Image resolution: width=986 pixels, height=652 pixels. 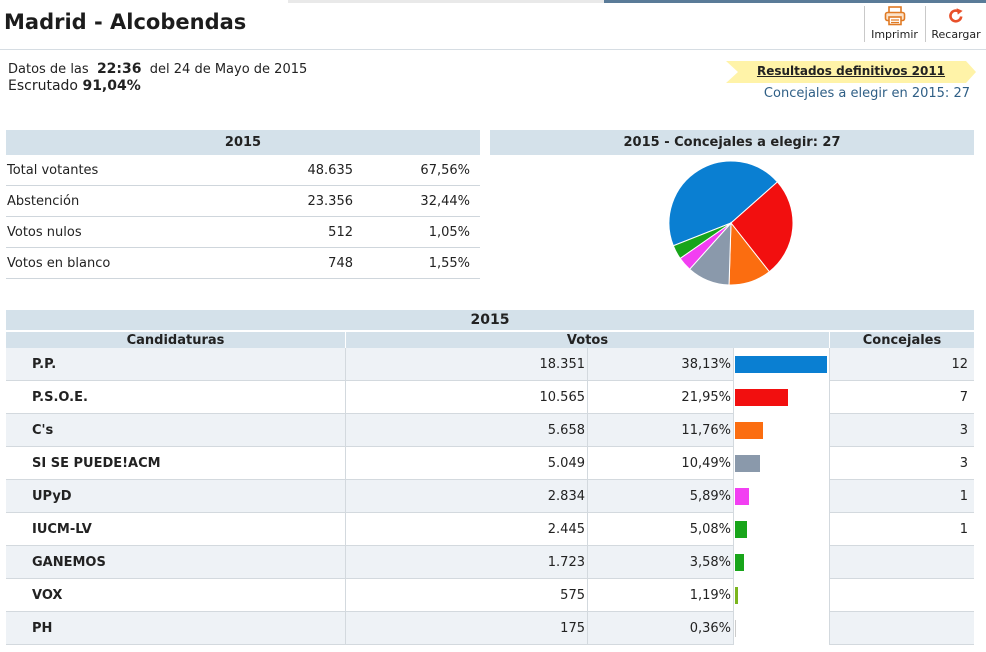 What do you see at coordinates (894, 16) in the screenshot?
I see `printer-icon` at bounding box center [894, 16].